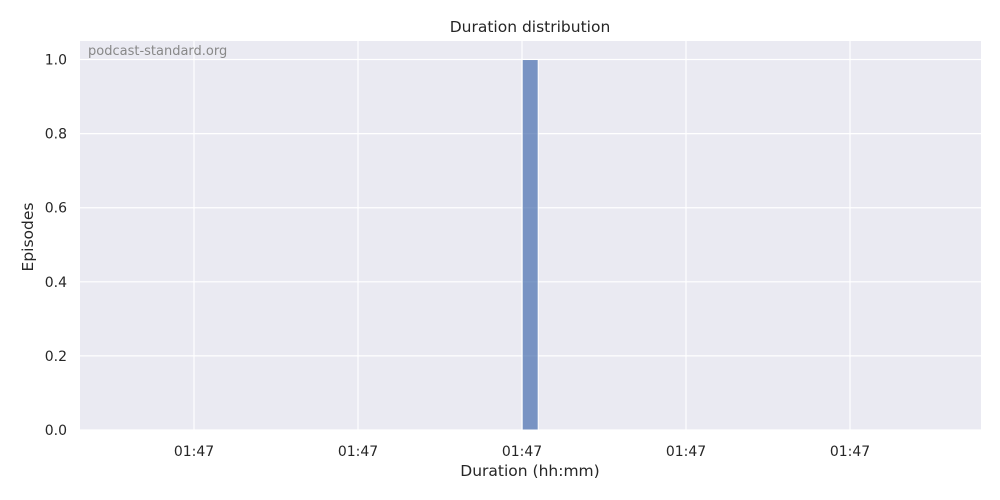 Image resolution: width=1000 pixels, height=500 pixels. I want to click on y-tick-label: 0.2, so click(56, 357).